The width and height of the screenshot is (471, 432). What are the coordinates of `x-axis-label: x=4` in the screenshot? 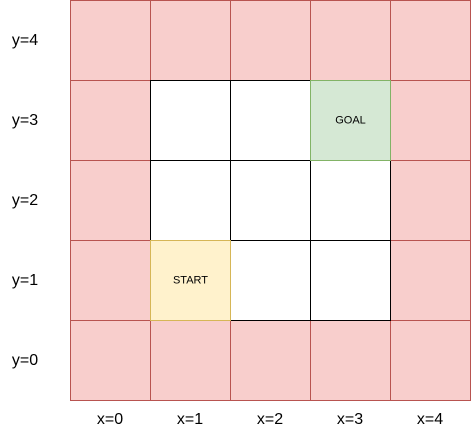 It's located at (430, 419).